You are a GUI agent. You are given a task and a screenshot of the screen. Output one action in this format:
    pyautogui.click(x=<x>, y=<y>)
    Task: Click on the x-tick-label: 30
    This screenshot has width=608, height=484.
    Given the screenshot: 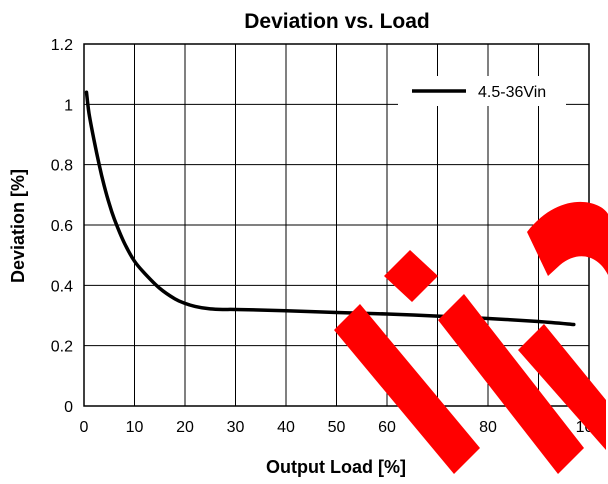 What is the action you would take?
    pyautogui.click(x=236, y=427)
    